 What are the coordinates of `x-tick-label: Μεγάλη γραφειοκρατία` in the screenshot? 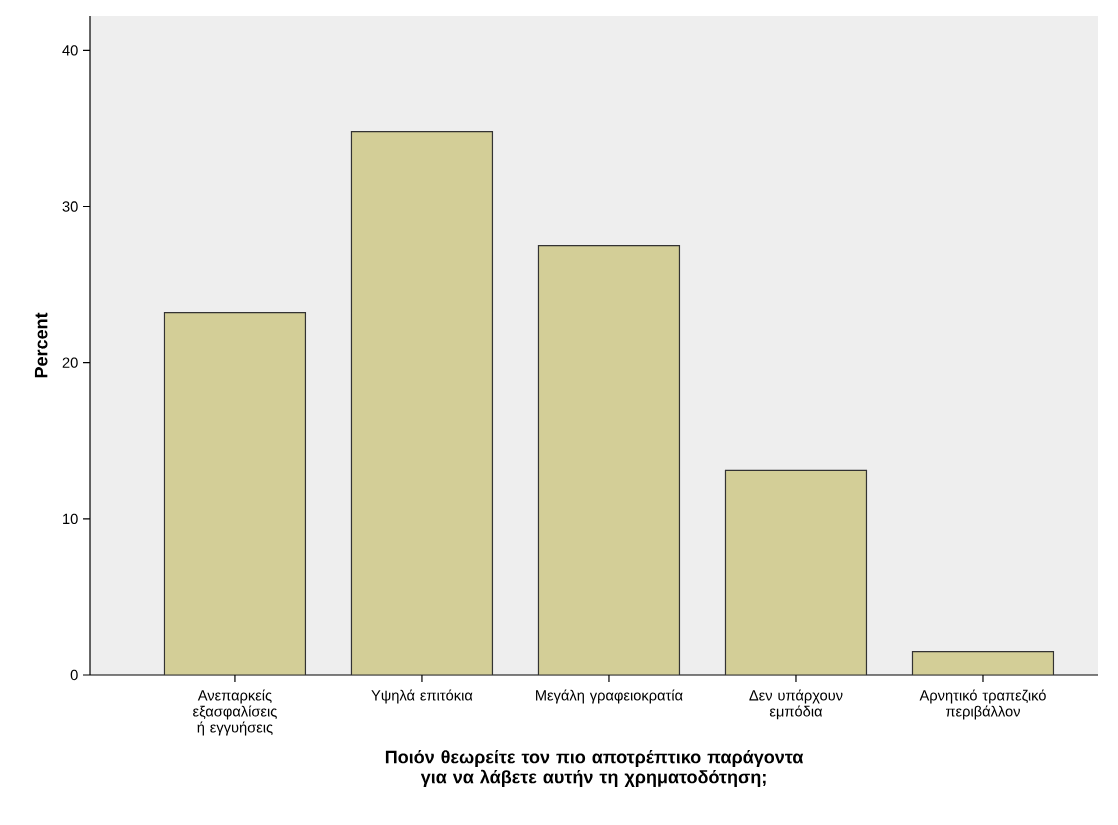 It's located at (609, 696).